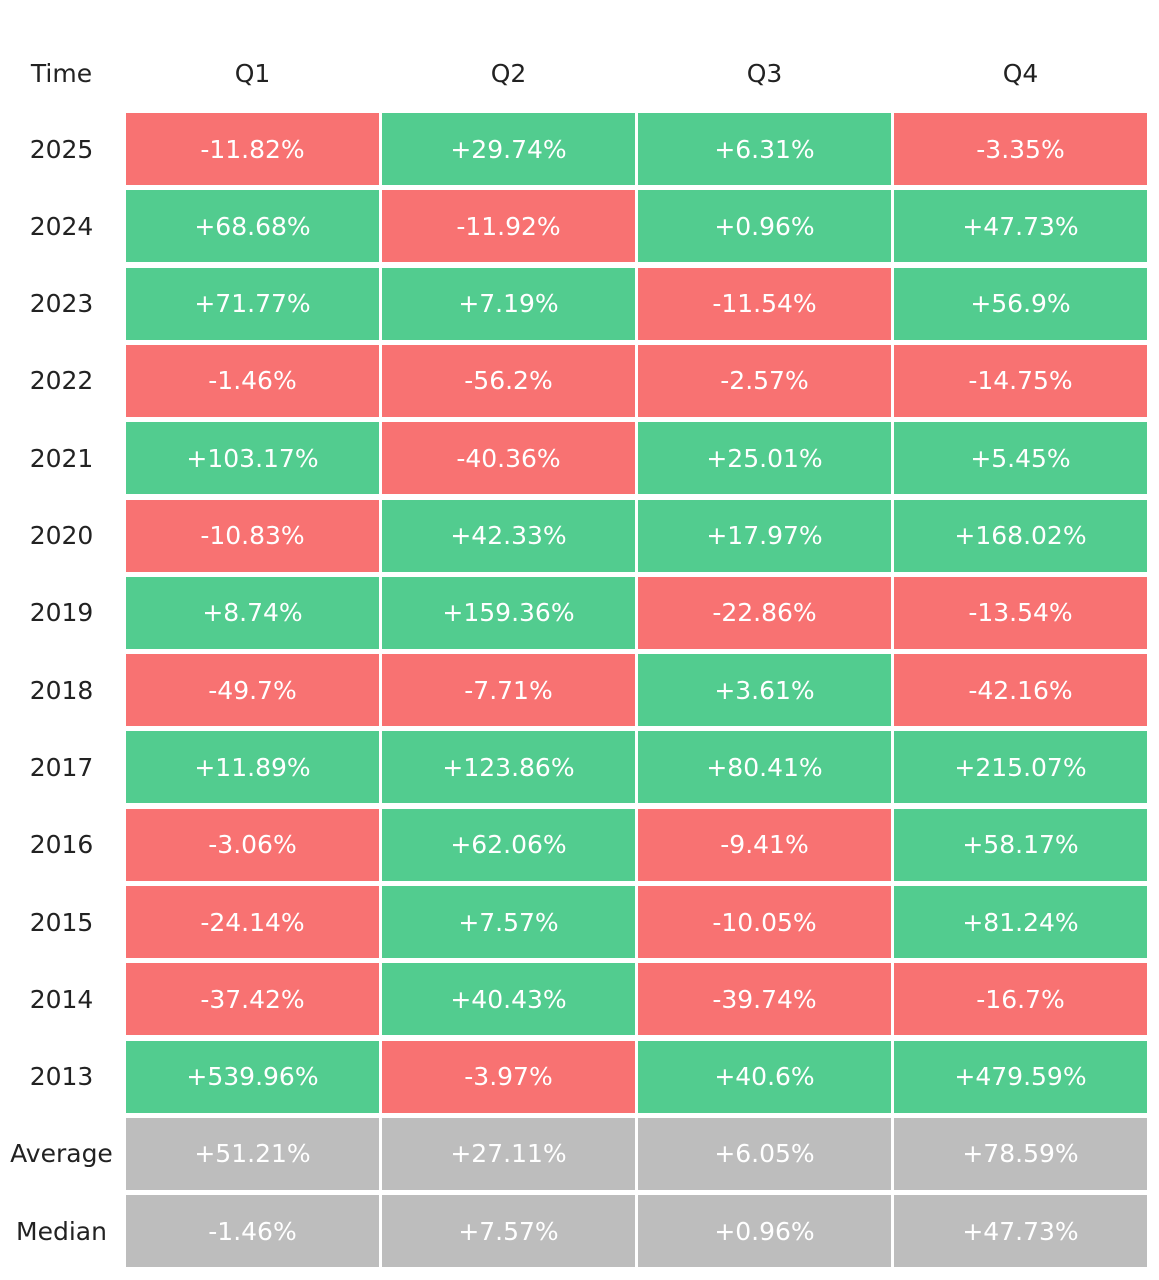  What do you see at coordinates (252, 612) in the screenshot?
I see `return-cell: +8.74%` at bounding box center [252, 612].